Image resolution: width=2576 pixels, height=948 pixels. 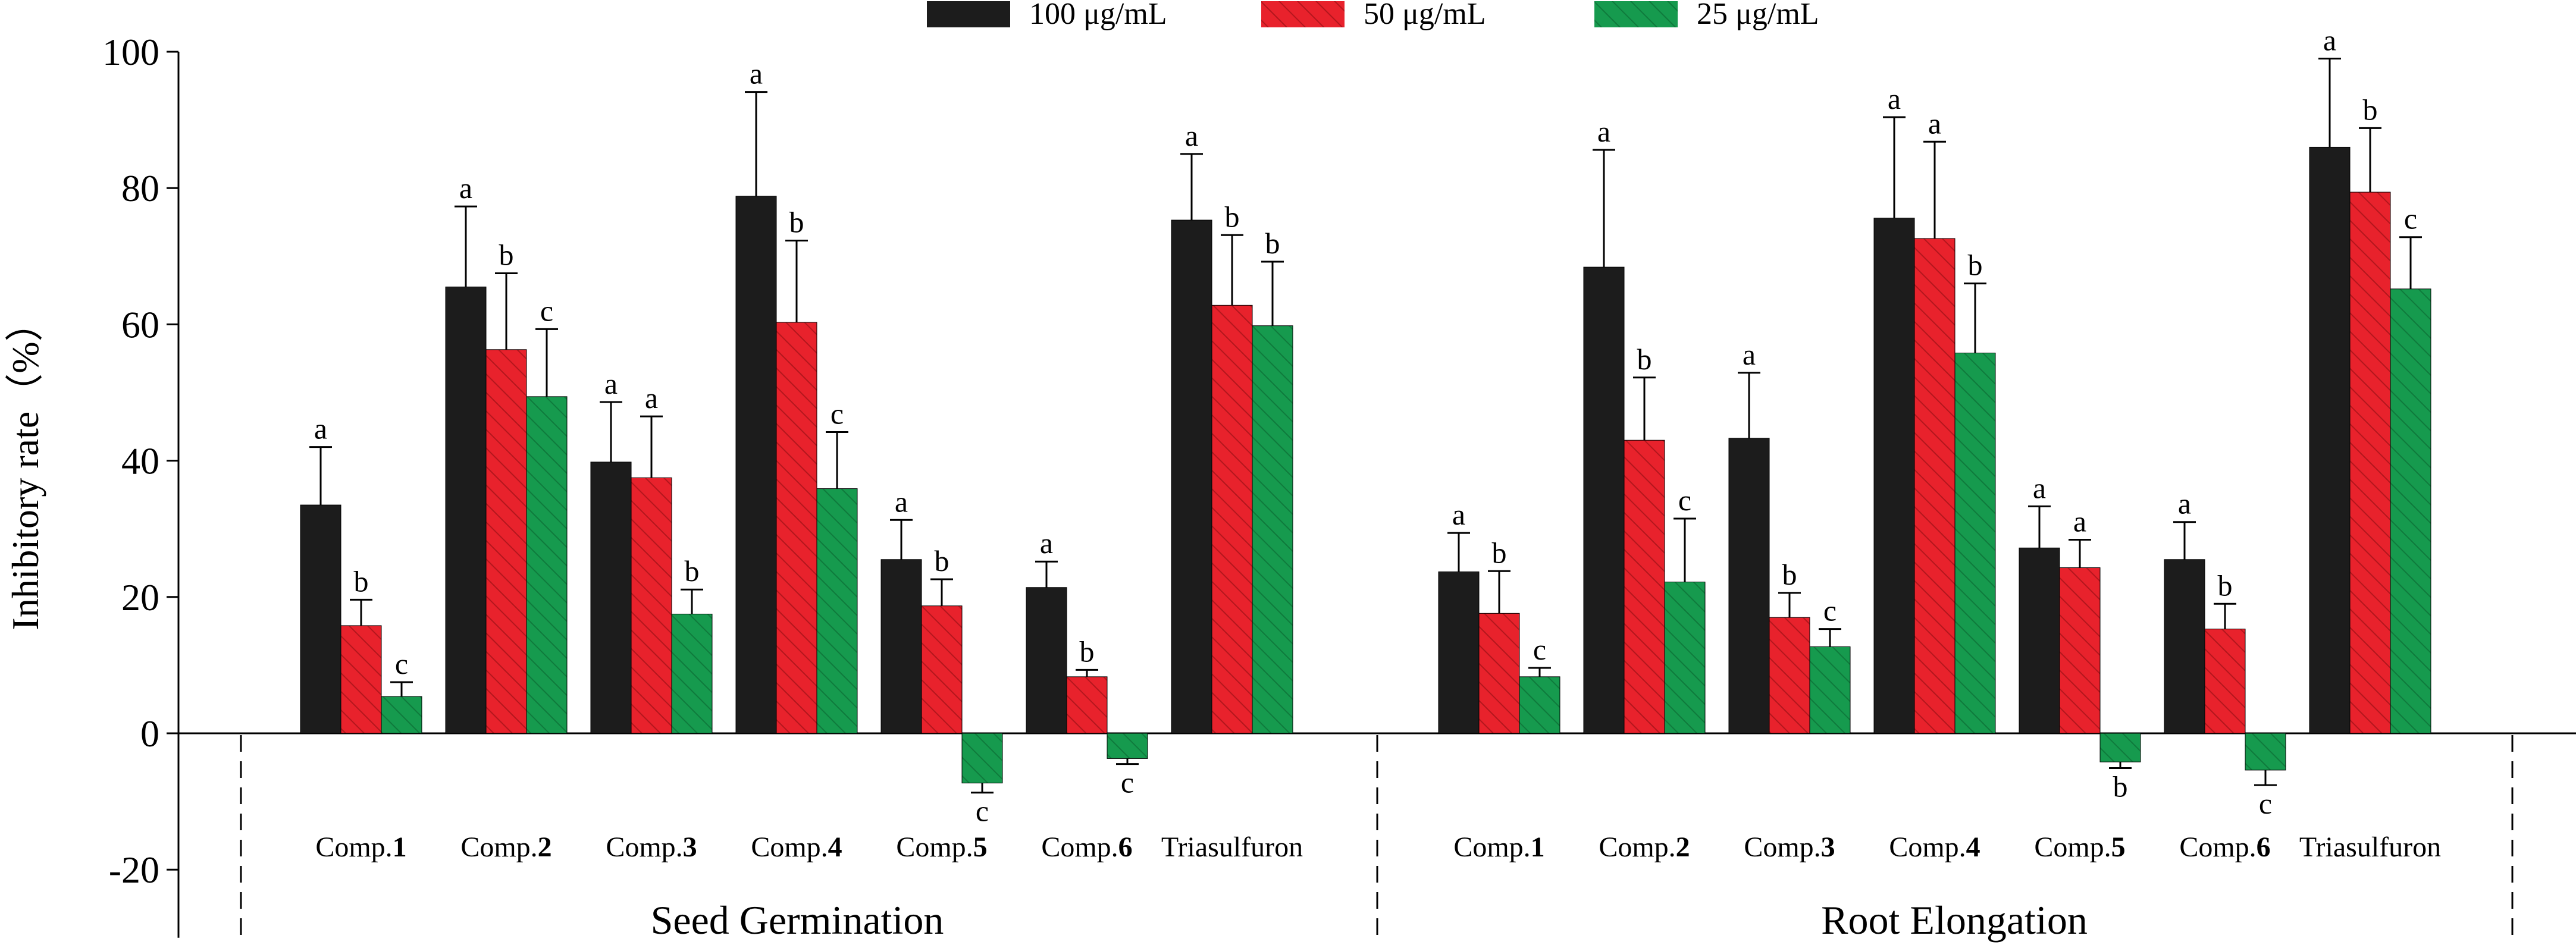 I want to click on y-tick-label: 60, so click(x=140, y=325).